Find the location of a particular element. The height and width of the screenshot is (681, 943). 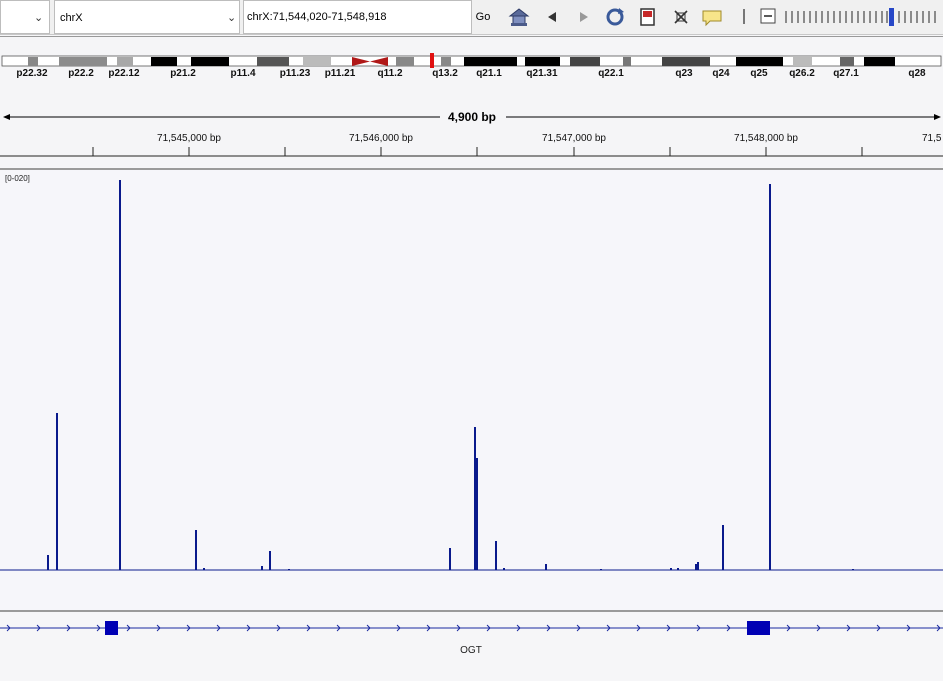

band-label: p21.2 is located at coordinates (183, 73).